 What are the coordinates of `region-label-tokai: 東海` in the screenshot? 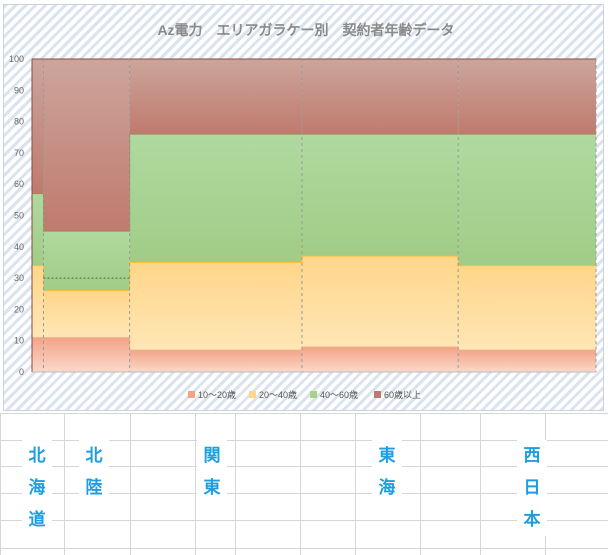 It's located at (387, 472).